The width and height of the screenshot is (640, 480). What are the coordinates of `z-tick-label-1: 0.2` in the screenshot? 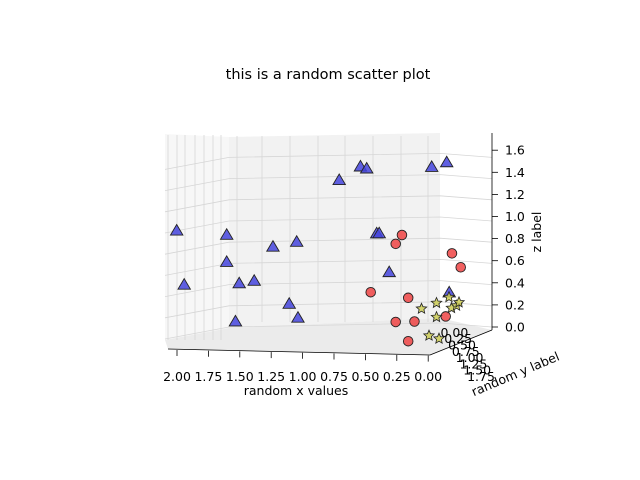 It's located at (515, 304).